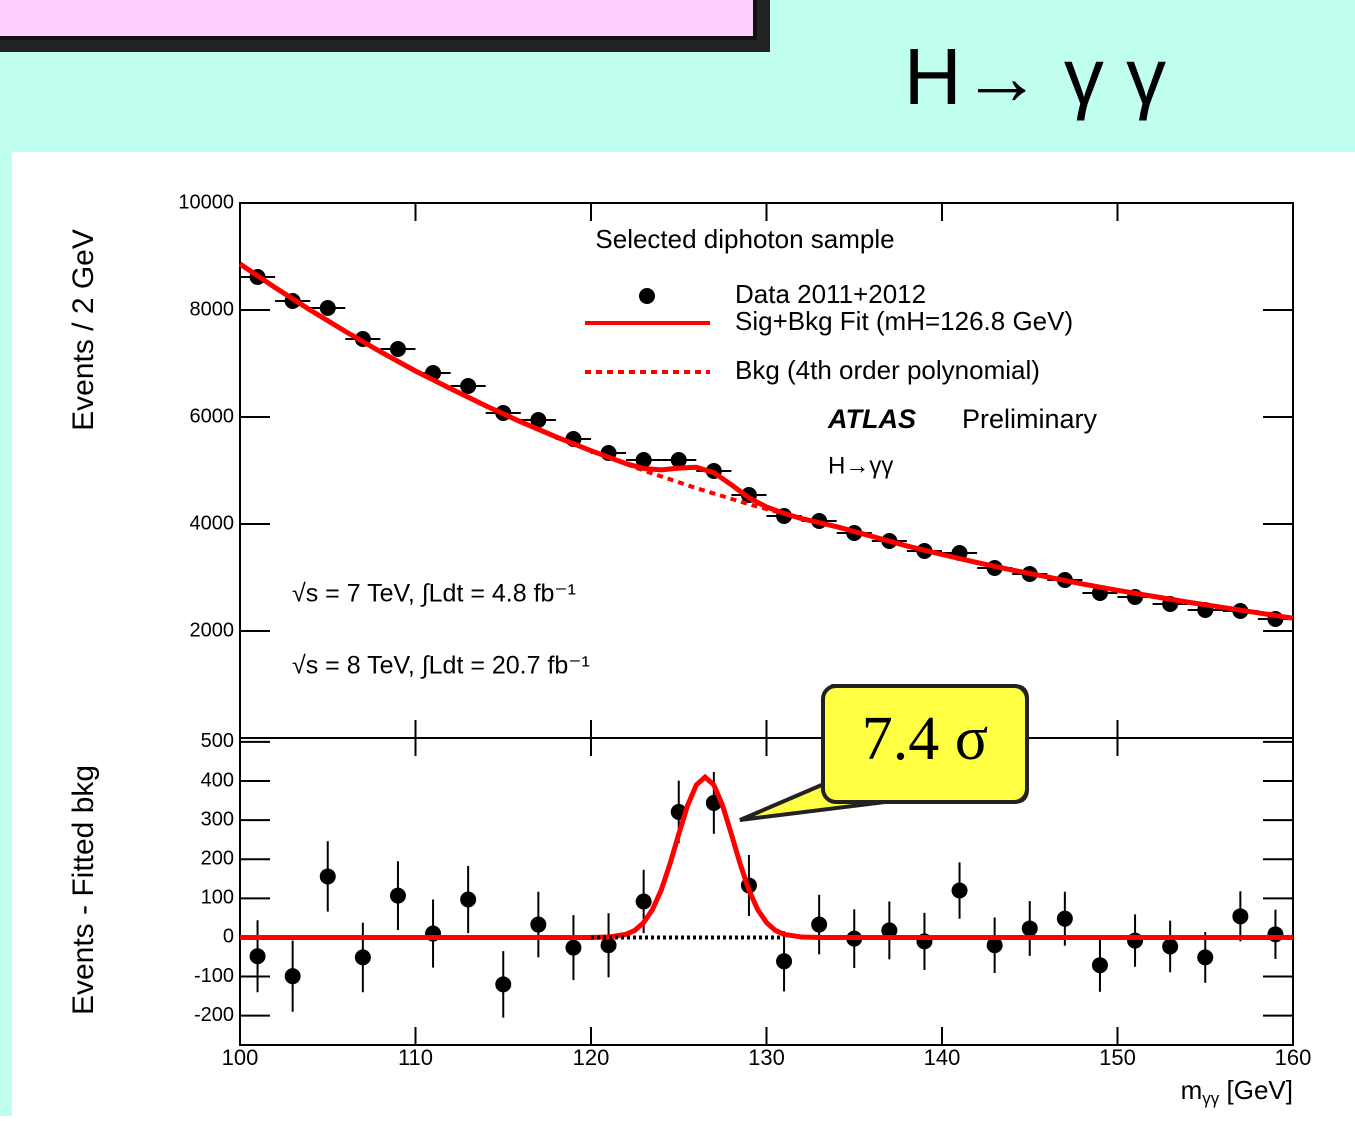 The height and width of the screenshot is (1121, 1355). Describe the element at coordinates (1030, 419) in the screenshot. I see `annotation: Preliminary` at that location.